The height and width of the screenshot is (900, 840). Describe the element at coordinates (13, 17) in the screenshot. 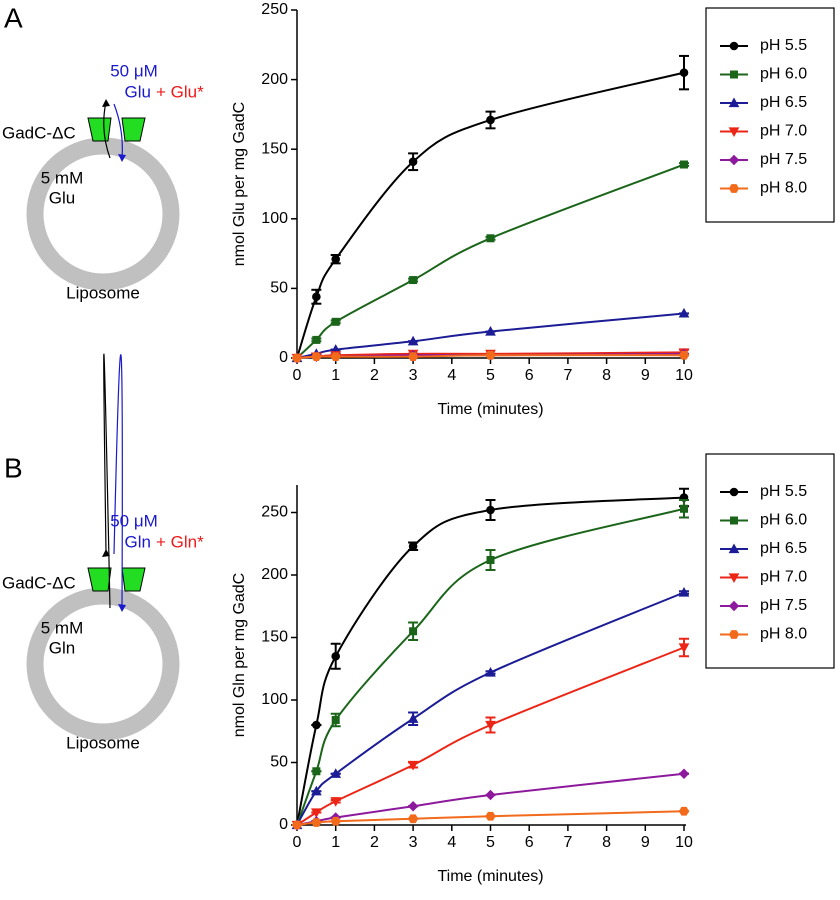

I see `panel-label: A` at that location.